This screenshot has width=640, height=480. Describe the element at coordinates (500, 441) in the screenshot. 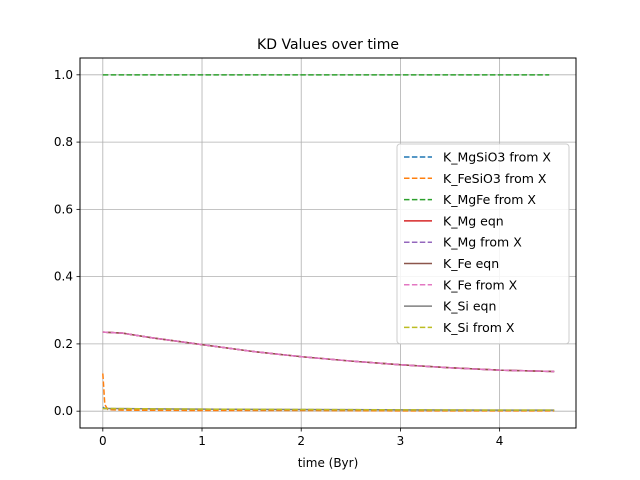

I see `x-tick-label: 4` at that location.